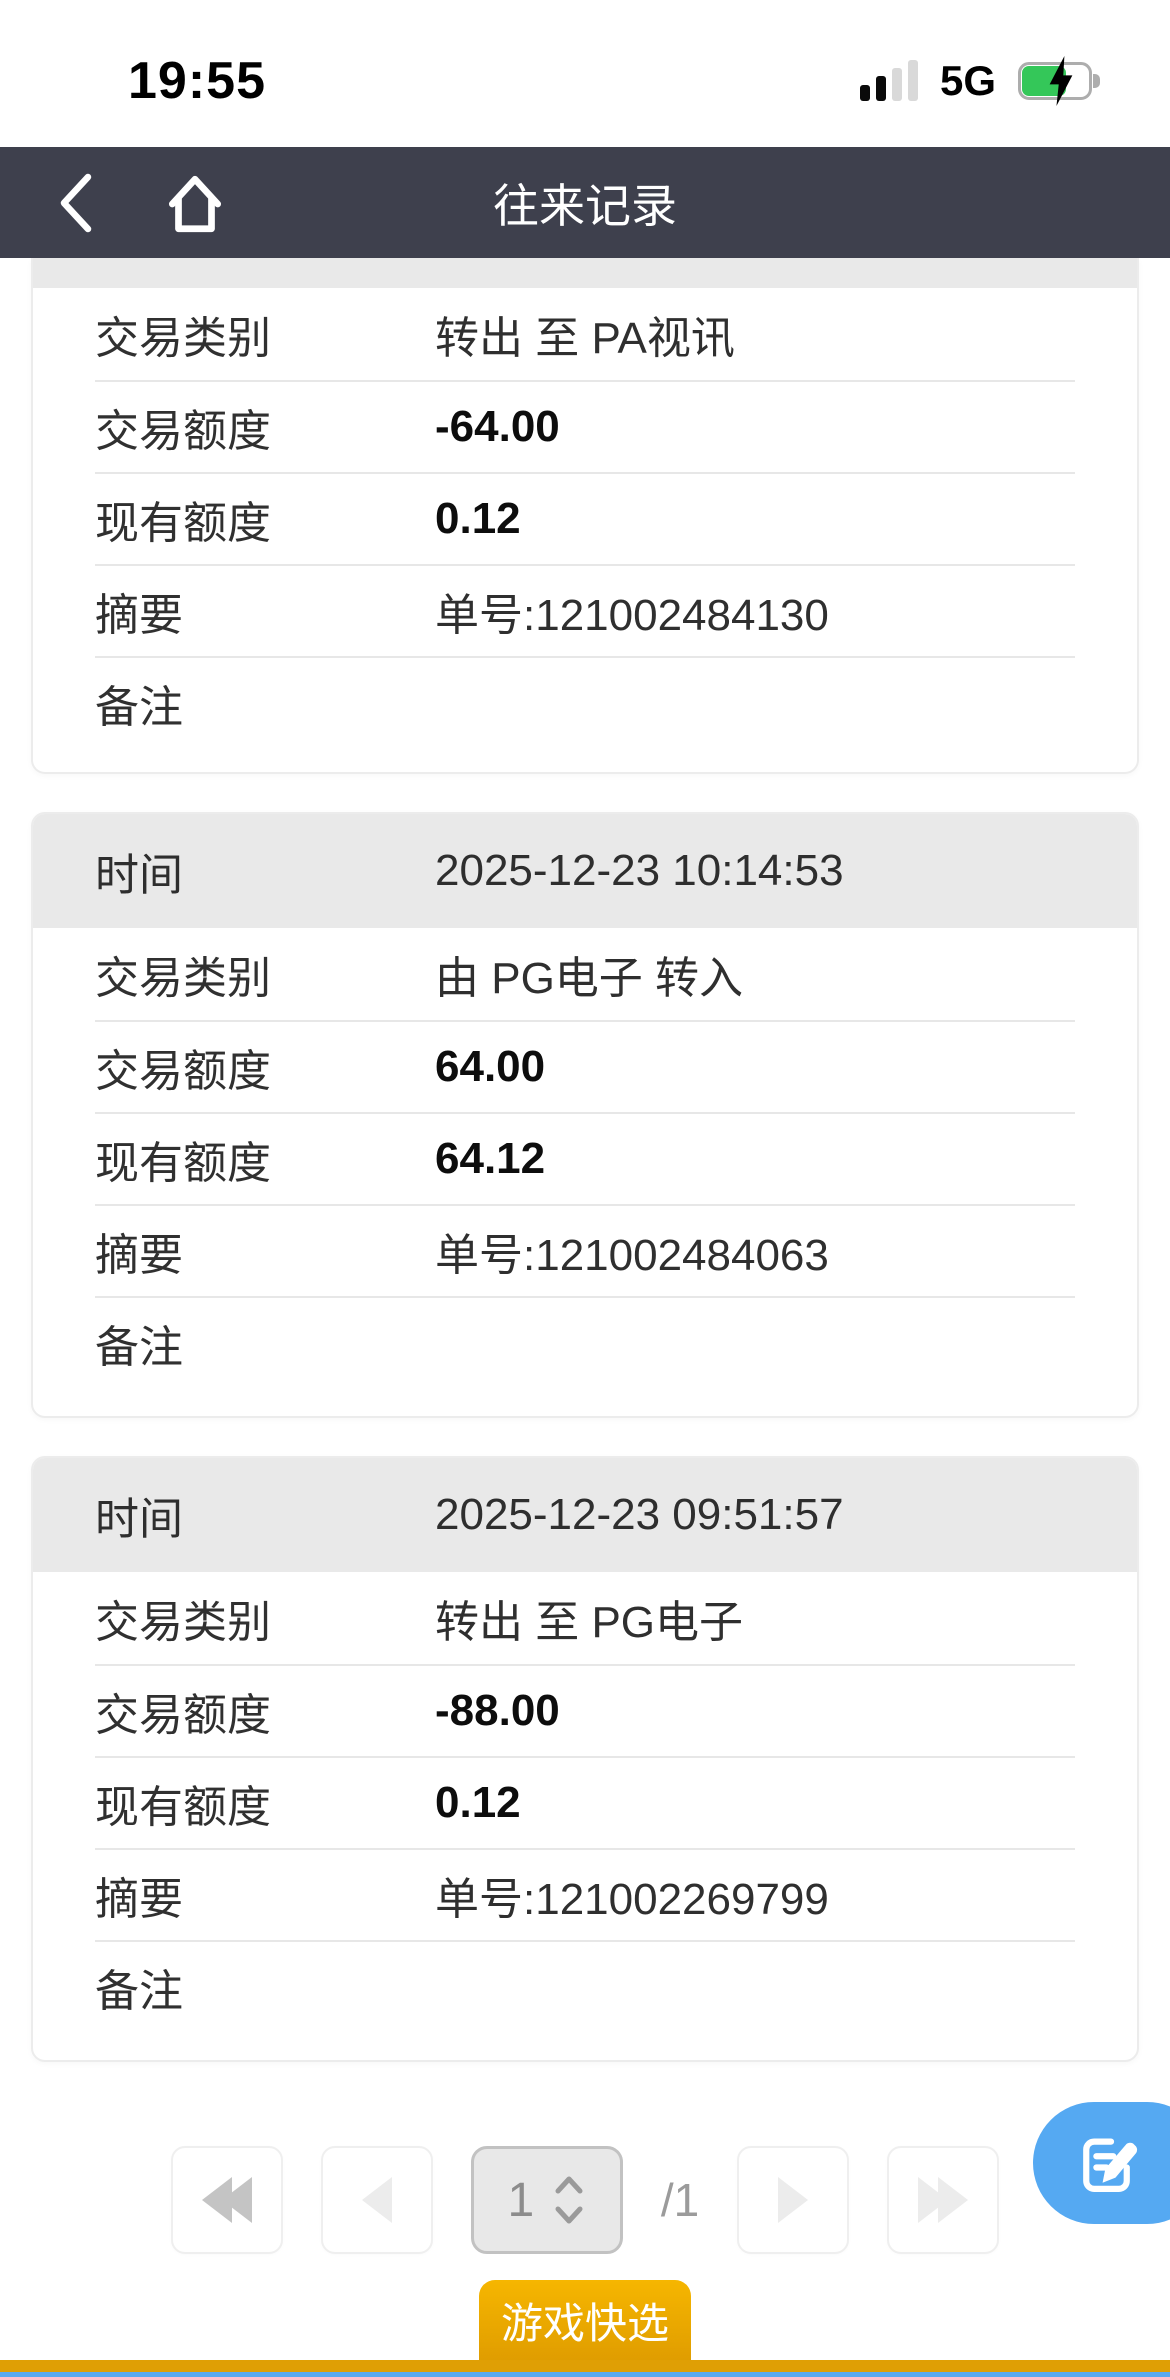 The height and width of the screenshot is (2377, 1170). Describe the element at coordinates (585, 1710) in the screenshot. I see `record-row-amount: 交易额度 -88.00` at that location.